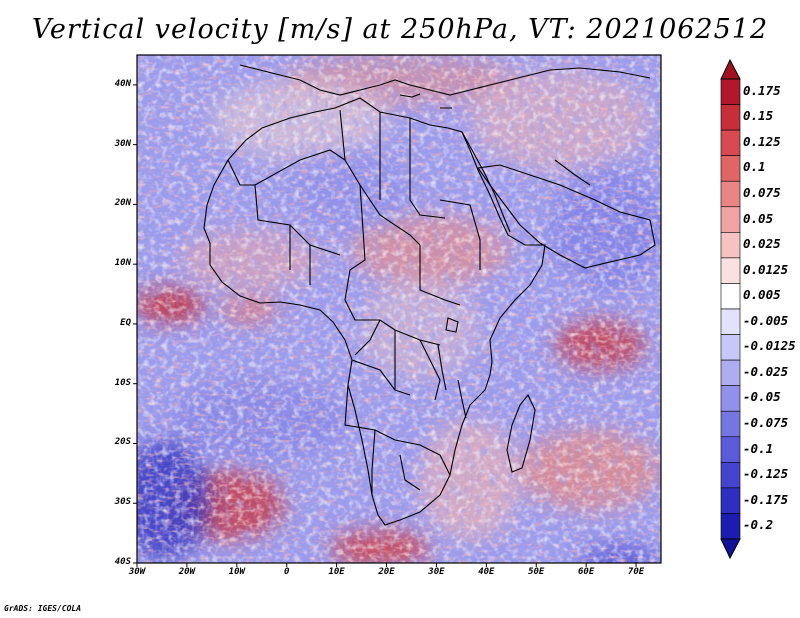 The image size is (800, 618). Describe the element at coordinates (122, 203) in the screenshot. I see `lat-label: 20N` at that location.